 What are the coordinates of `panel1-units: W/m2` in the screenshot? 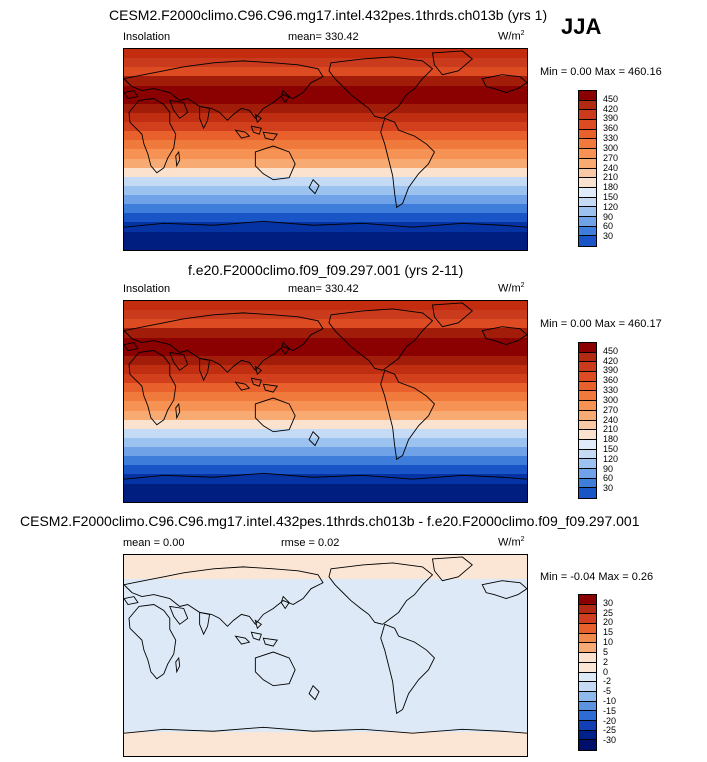 It's located at (511, 36).